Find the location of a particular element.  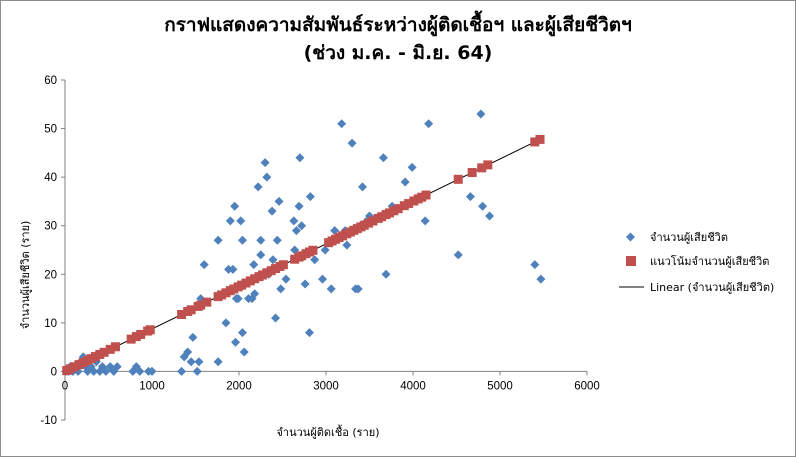

x-tick-label: 1000 is located at coordinates (152, 386).